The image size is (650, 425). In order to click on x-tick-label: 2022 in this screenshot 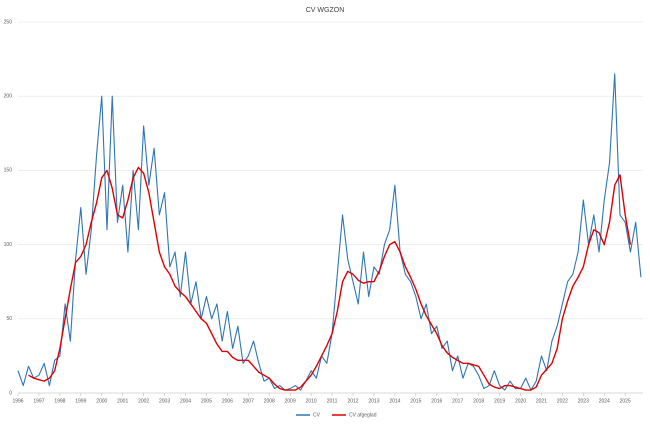, I will do `click(562, 401)`.